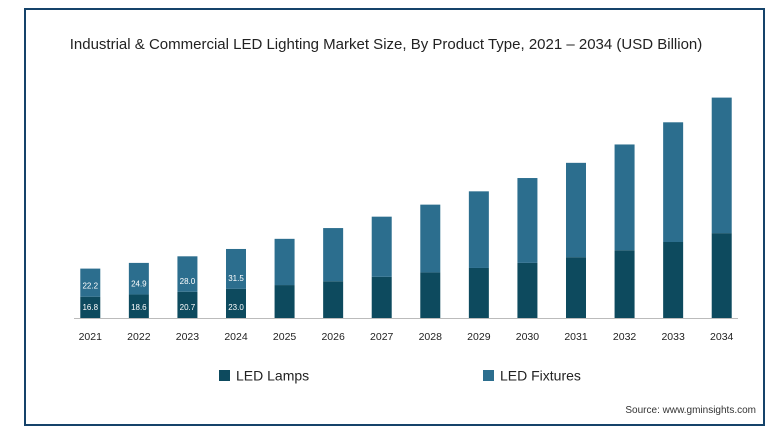  I want to click on data-label: 18.6, so click(139, 307).